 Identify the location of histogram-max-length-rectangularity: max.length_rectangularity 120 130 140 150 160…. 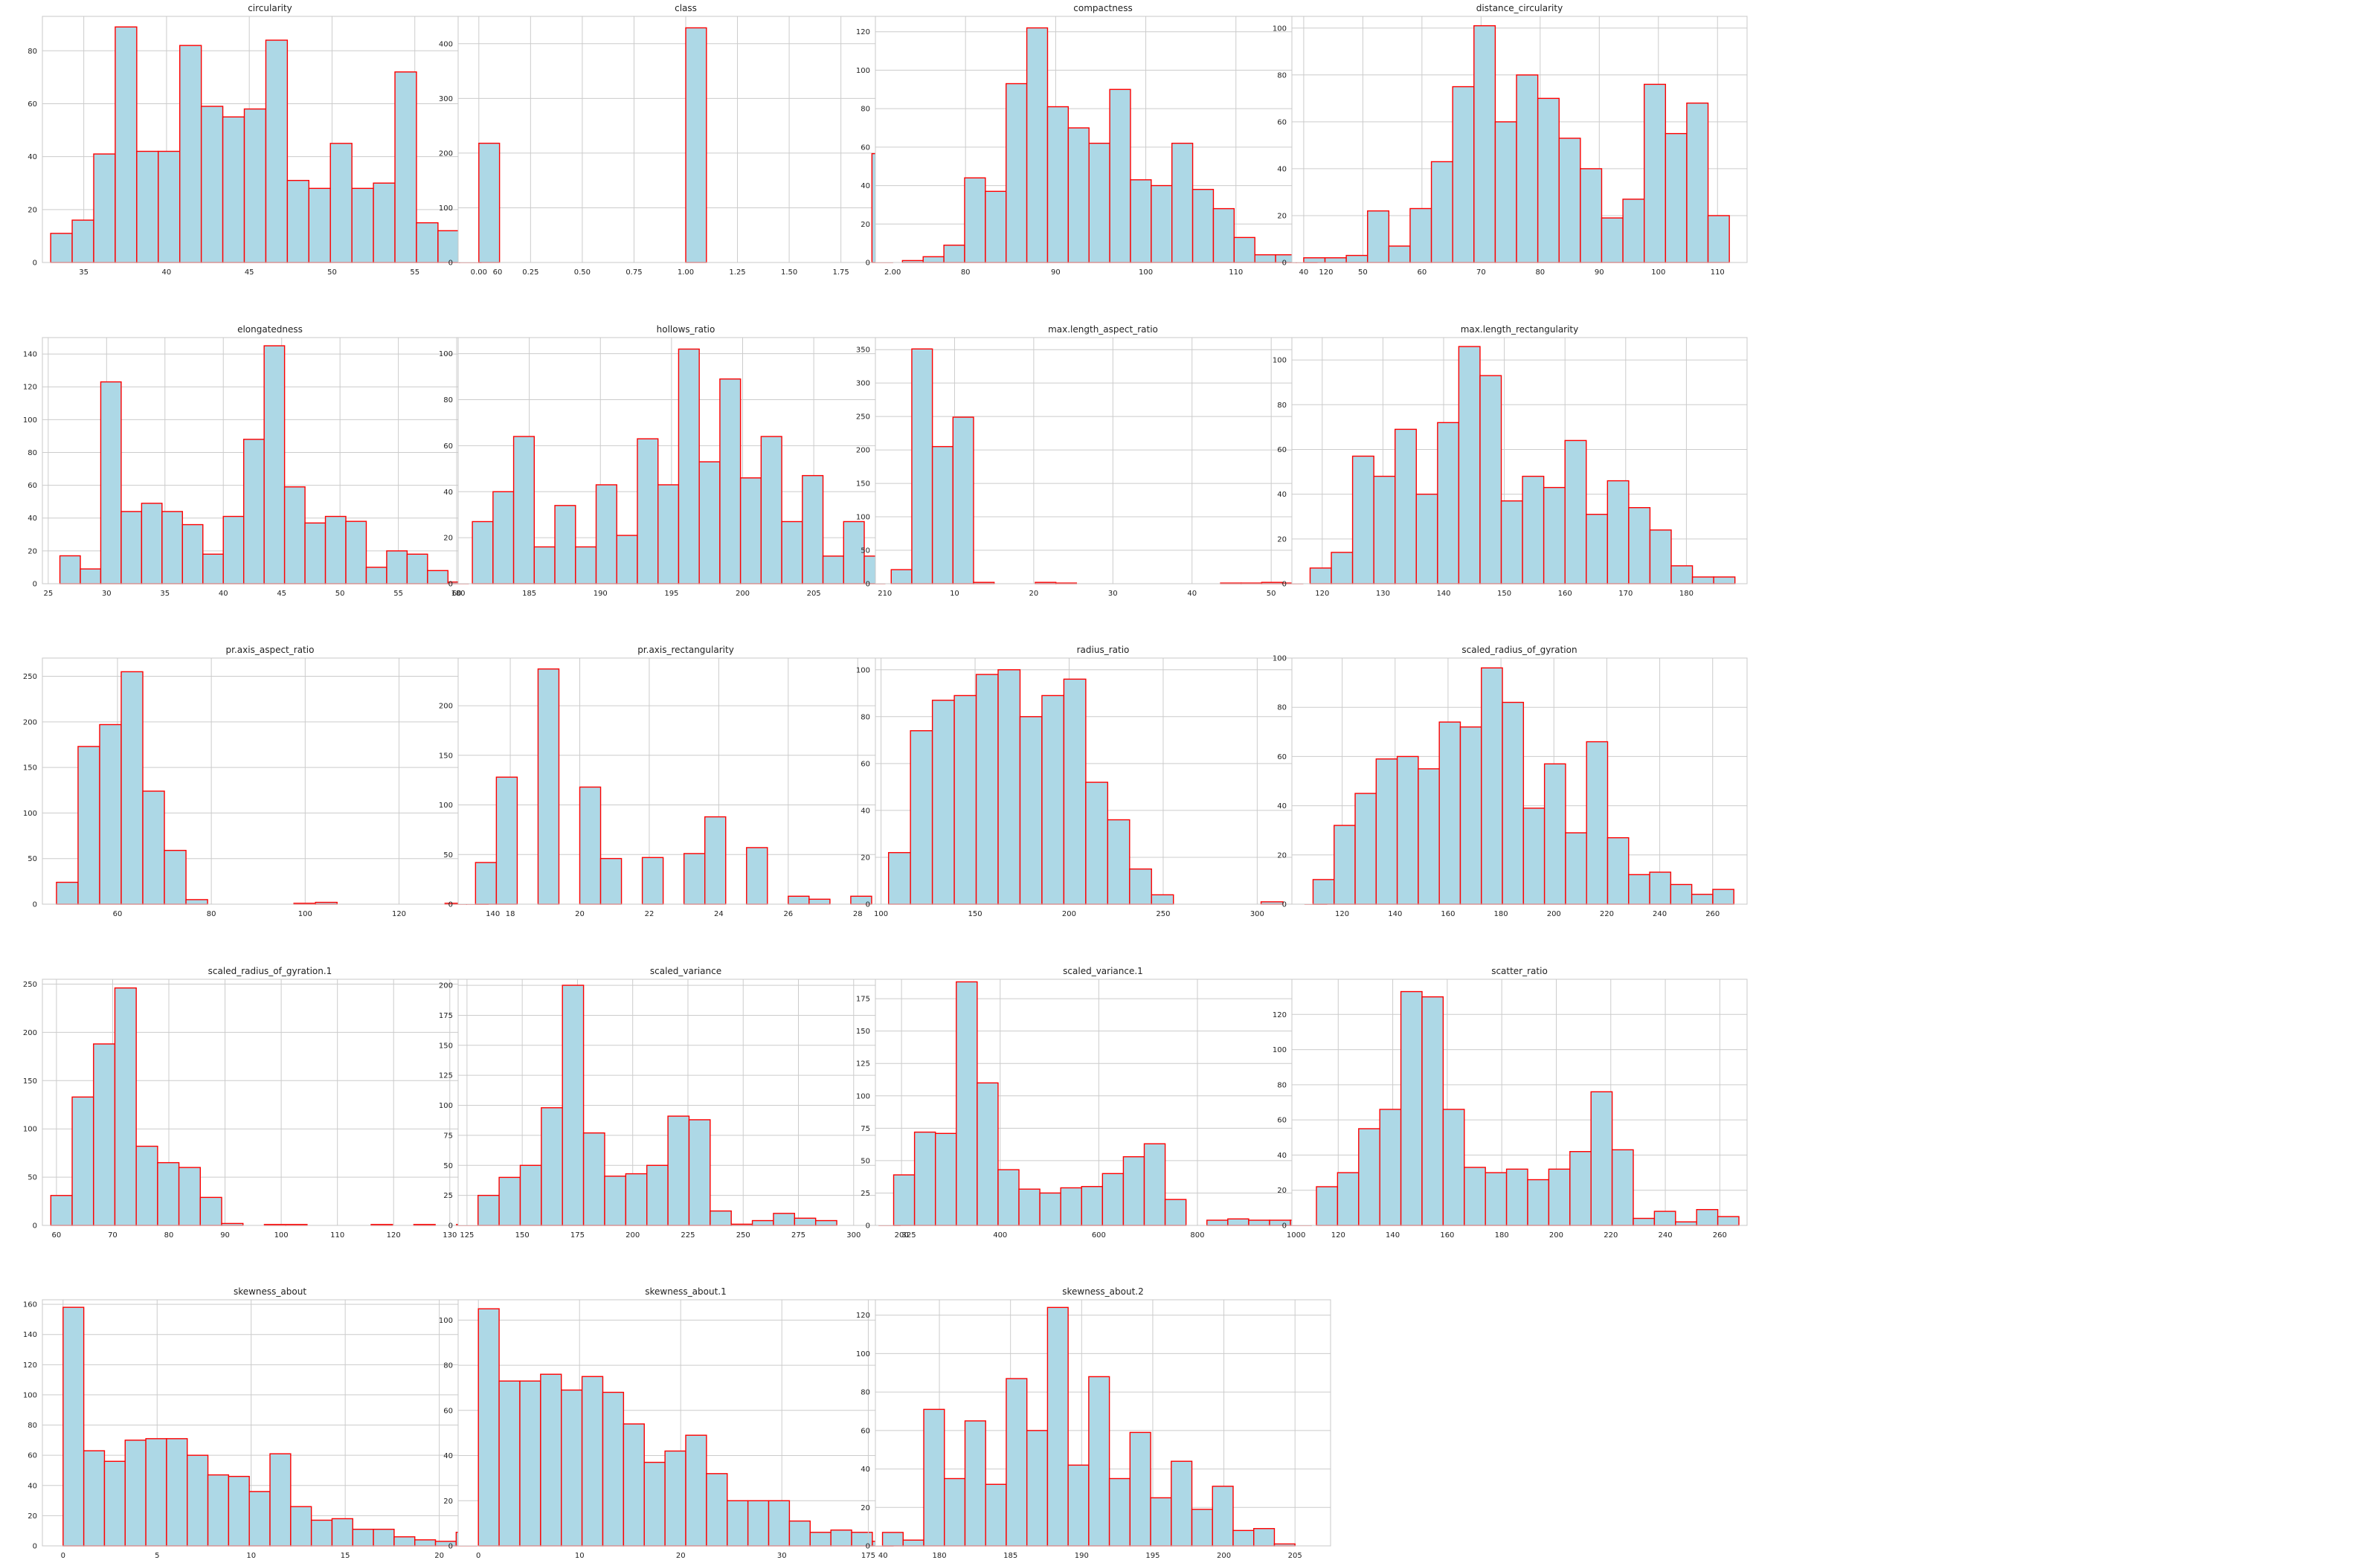
(1511, 461).